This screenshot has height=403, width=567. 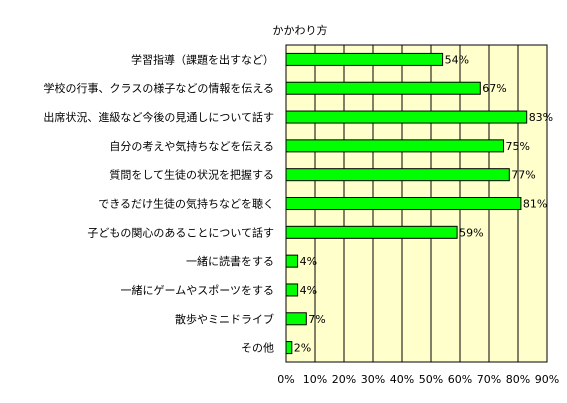 What do you see at coordinates (186, 204) in the screenshot?
I see `category-label: できるだけ生徒の気持ちなどを聴く` at bounding box center [186, 204].